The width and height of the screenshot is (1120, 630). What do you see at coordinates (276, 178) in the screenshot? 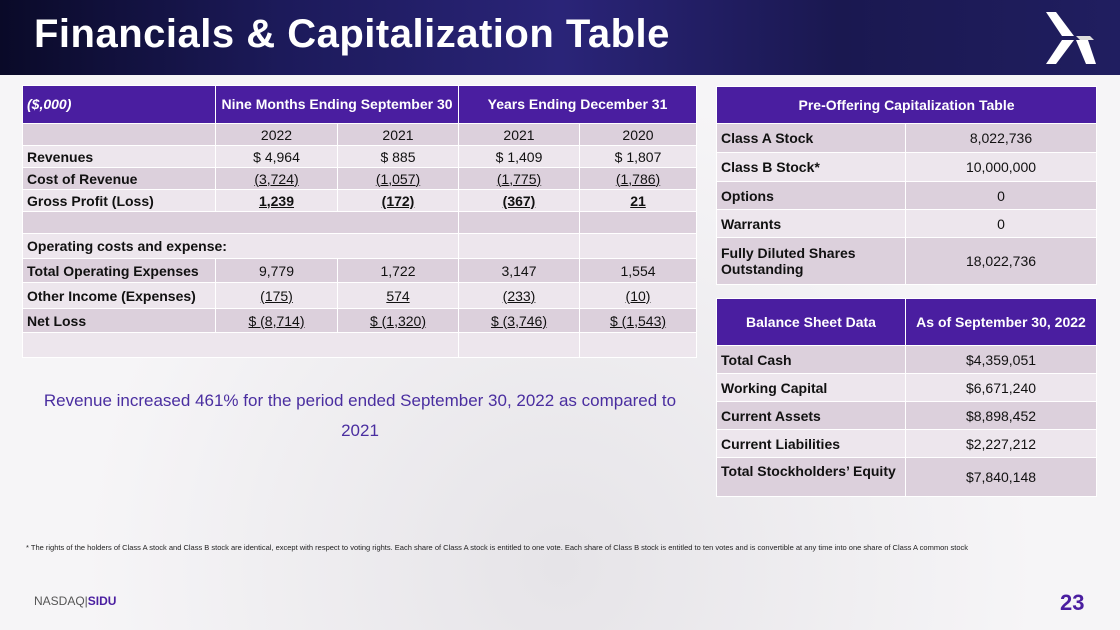
I see `cell: (3,724)` at bounding box center [276, 178].